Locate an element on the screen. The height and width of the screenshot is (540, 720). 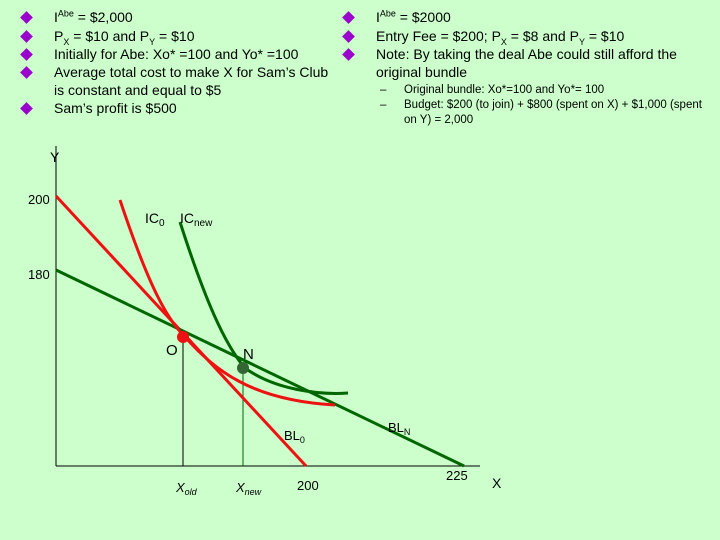
y-tick-200: 200 is located at coordinates (39, 199).